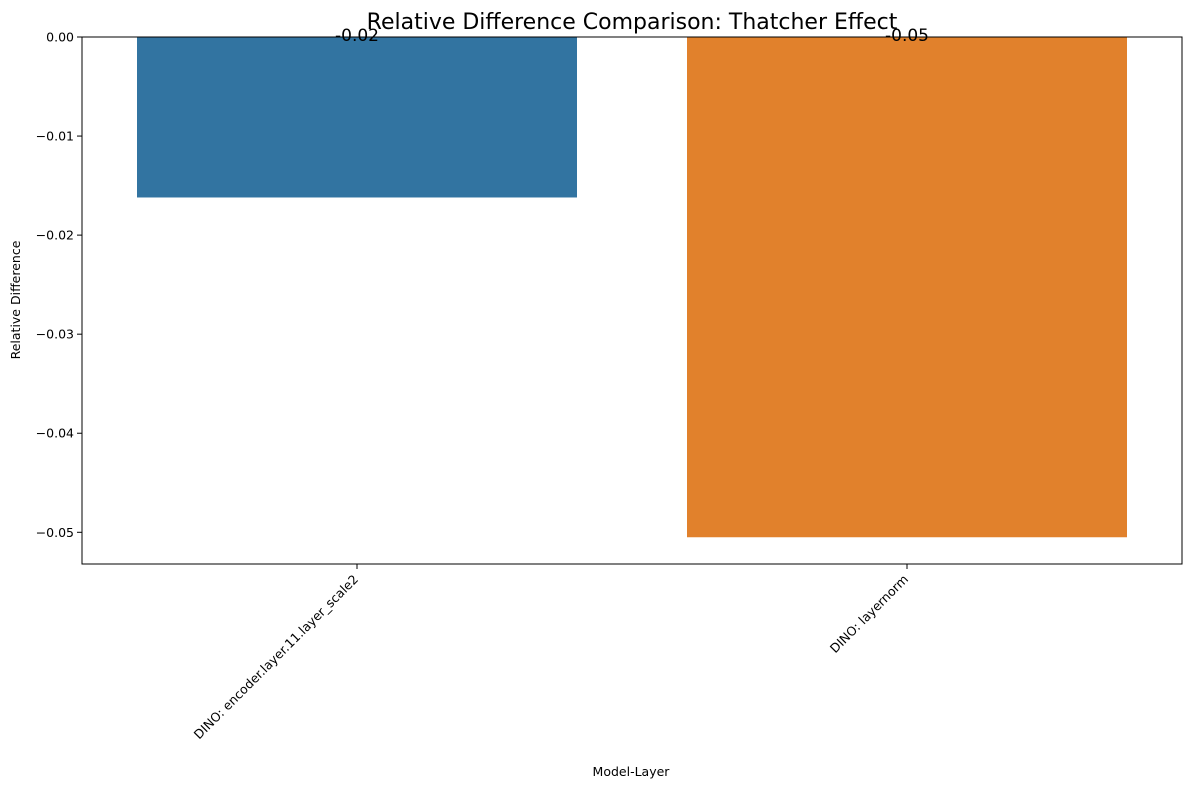 The width and height of the screenshot is (1189, 794). What do you see at coordinates (632, 771) in the screenshot?
I see `x-axis-label: Model-Layer` at bounding box center [632, 771].